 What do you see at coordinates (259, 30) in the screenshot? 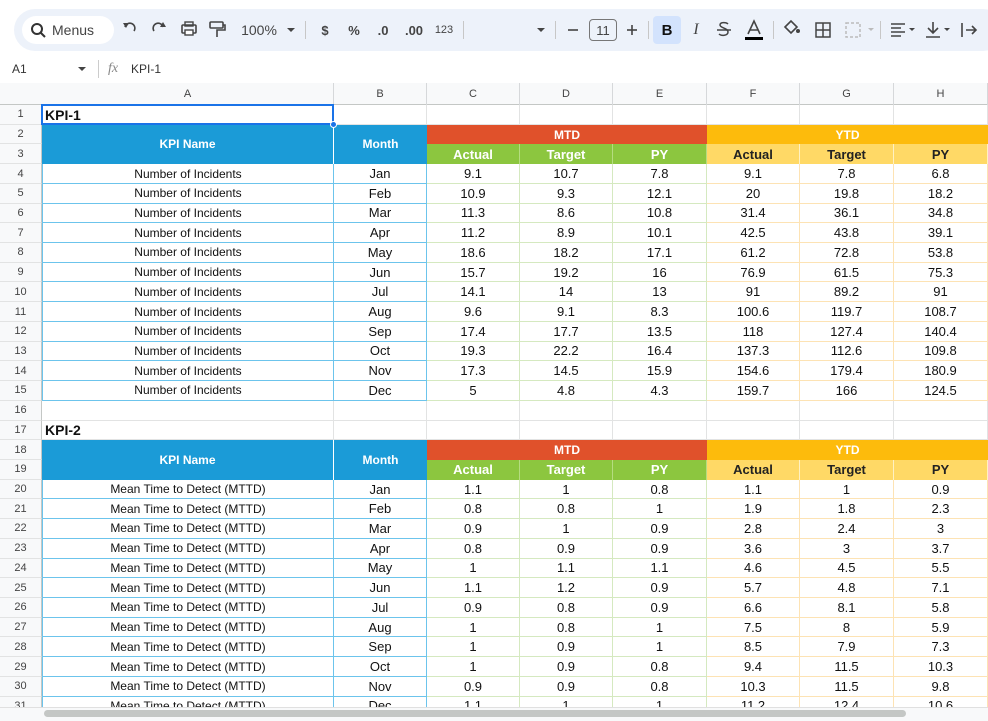
I see `zoom: 100%` at bounding box center [259, 30].